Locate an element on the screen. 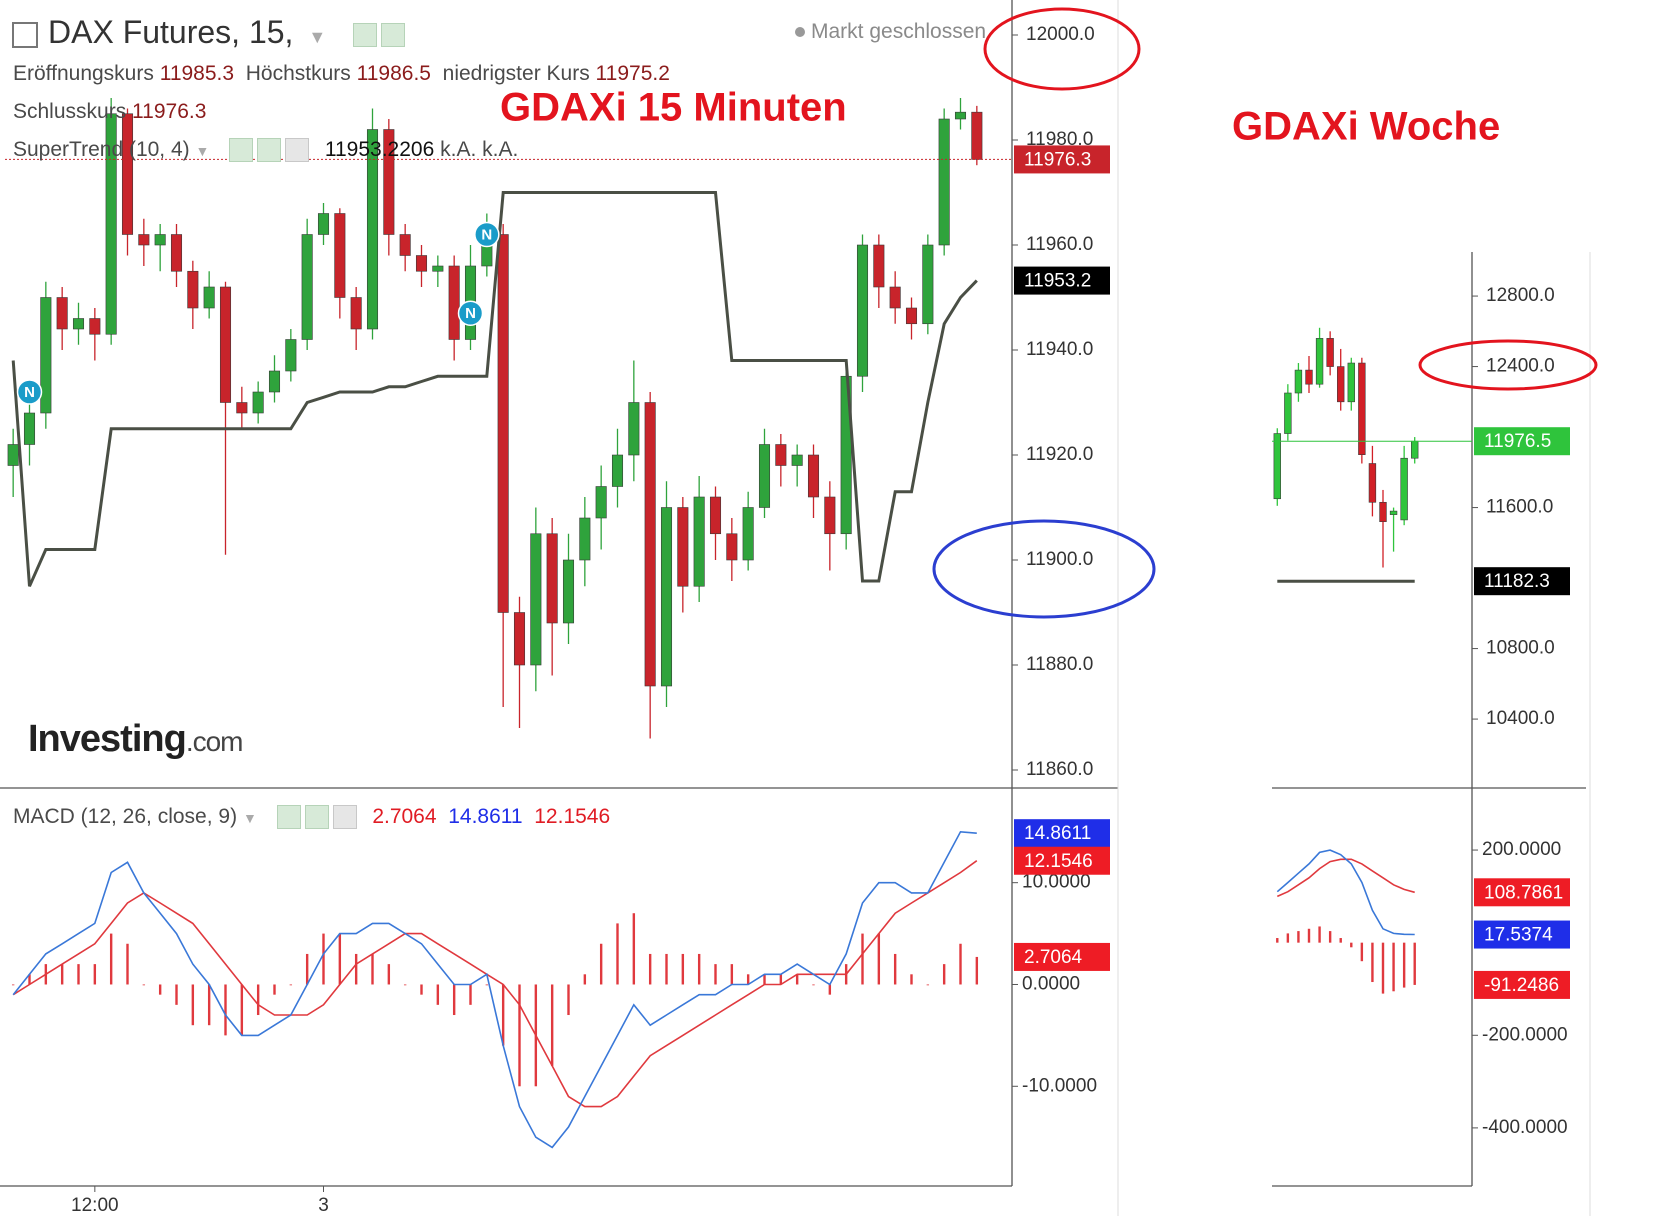 The width and height of the screenshot is (1667, 1216). signal-value-box is located at coordinates (1522, 892).